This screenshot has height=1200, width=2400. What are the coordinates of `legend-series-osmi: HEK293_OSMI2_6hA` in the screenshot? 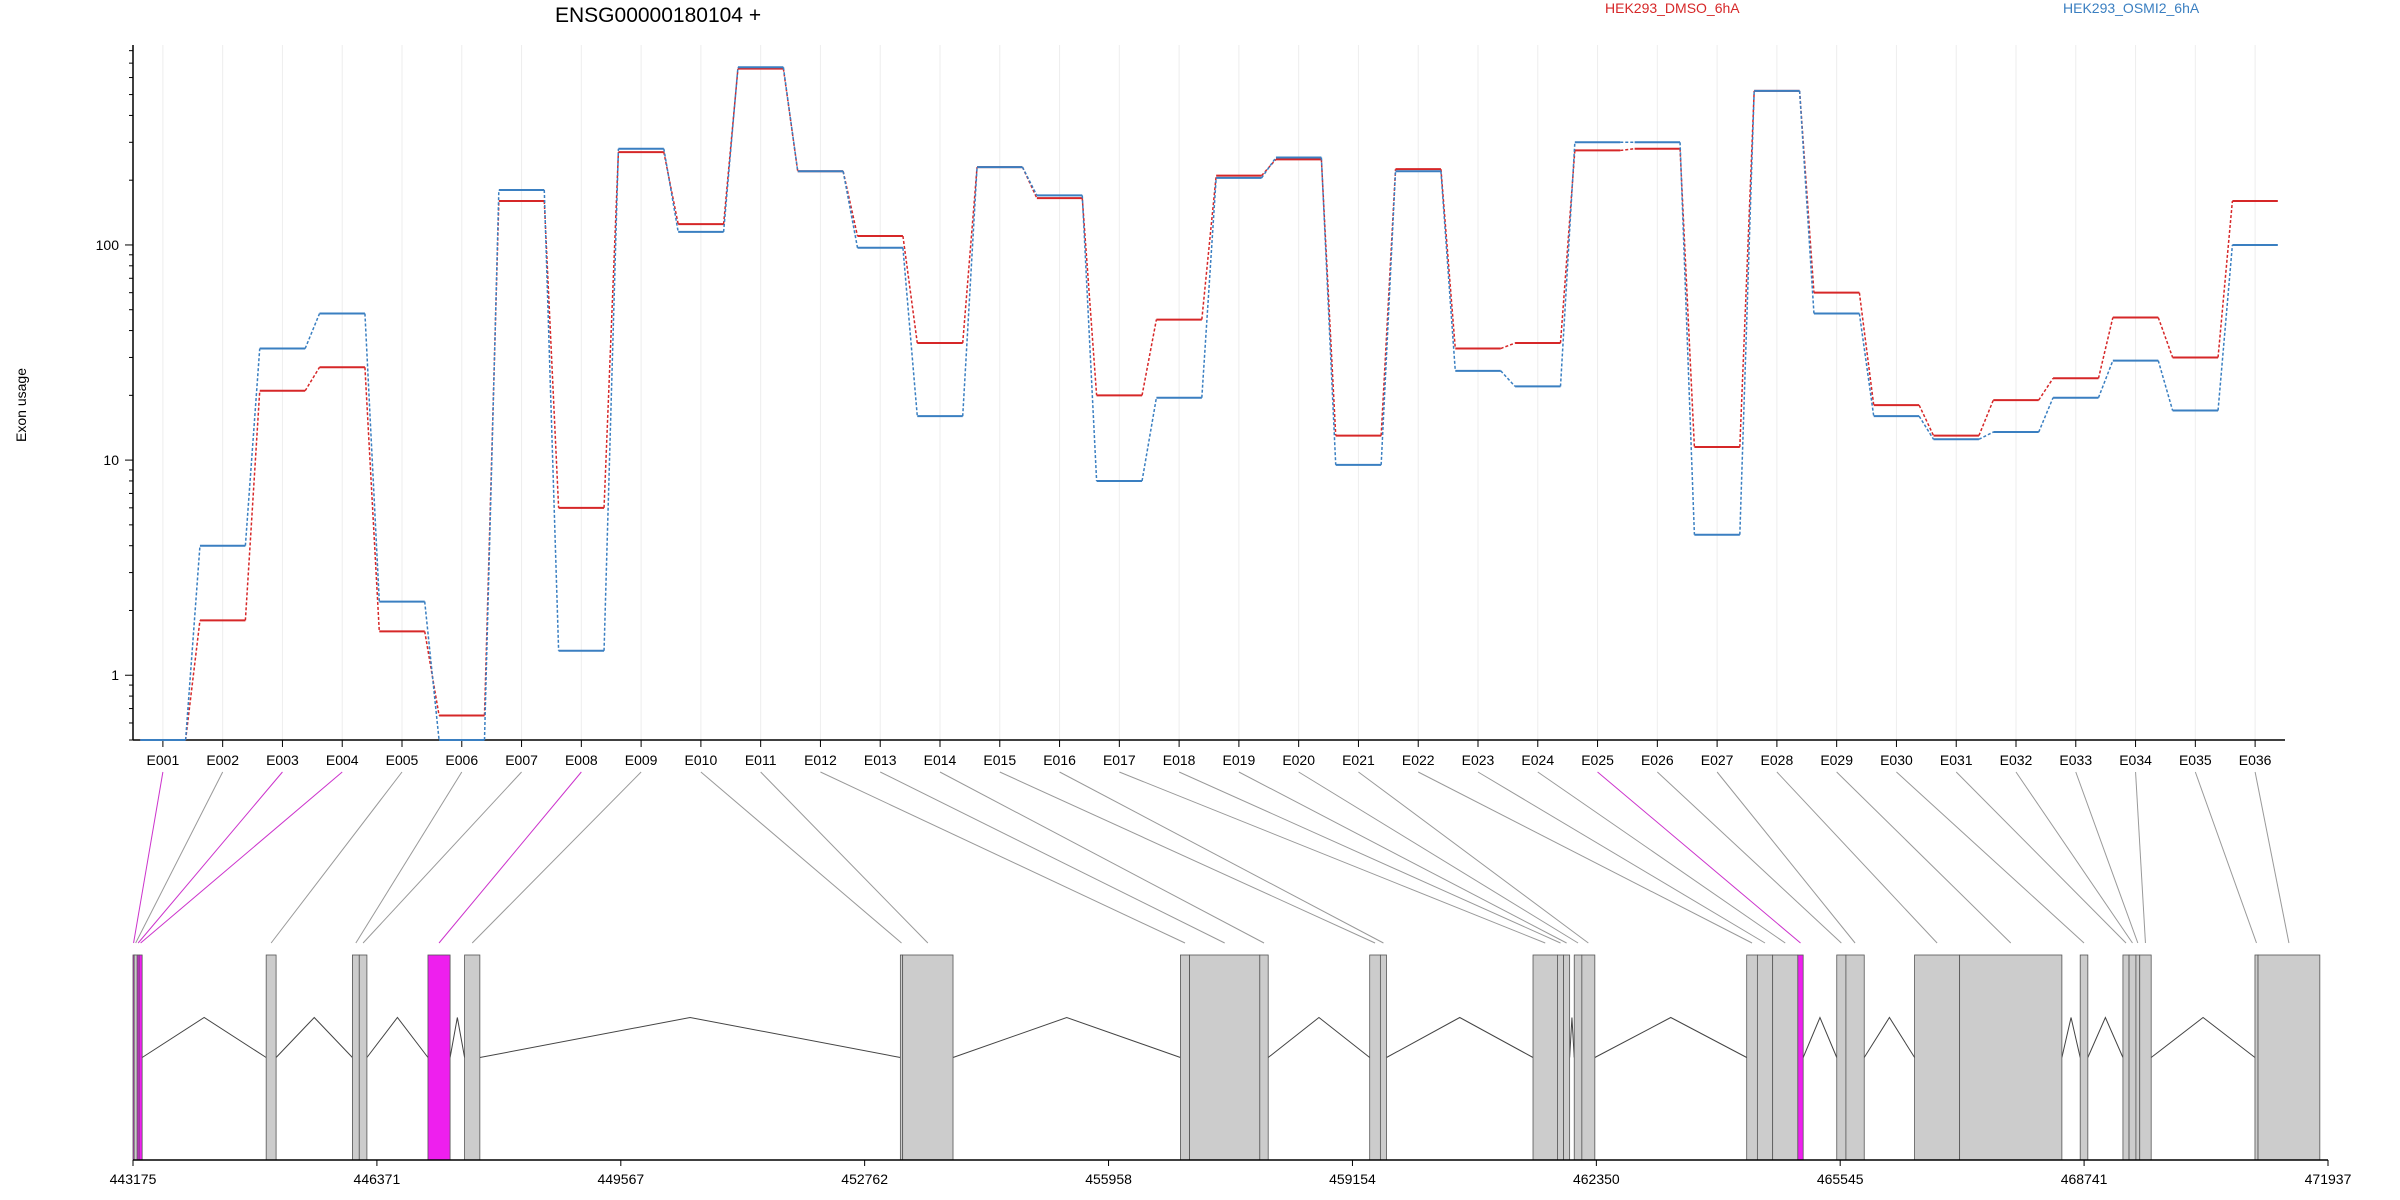 It's located at (2131, 8).